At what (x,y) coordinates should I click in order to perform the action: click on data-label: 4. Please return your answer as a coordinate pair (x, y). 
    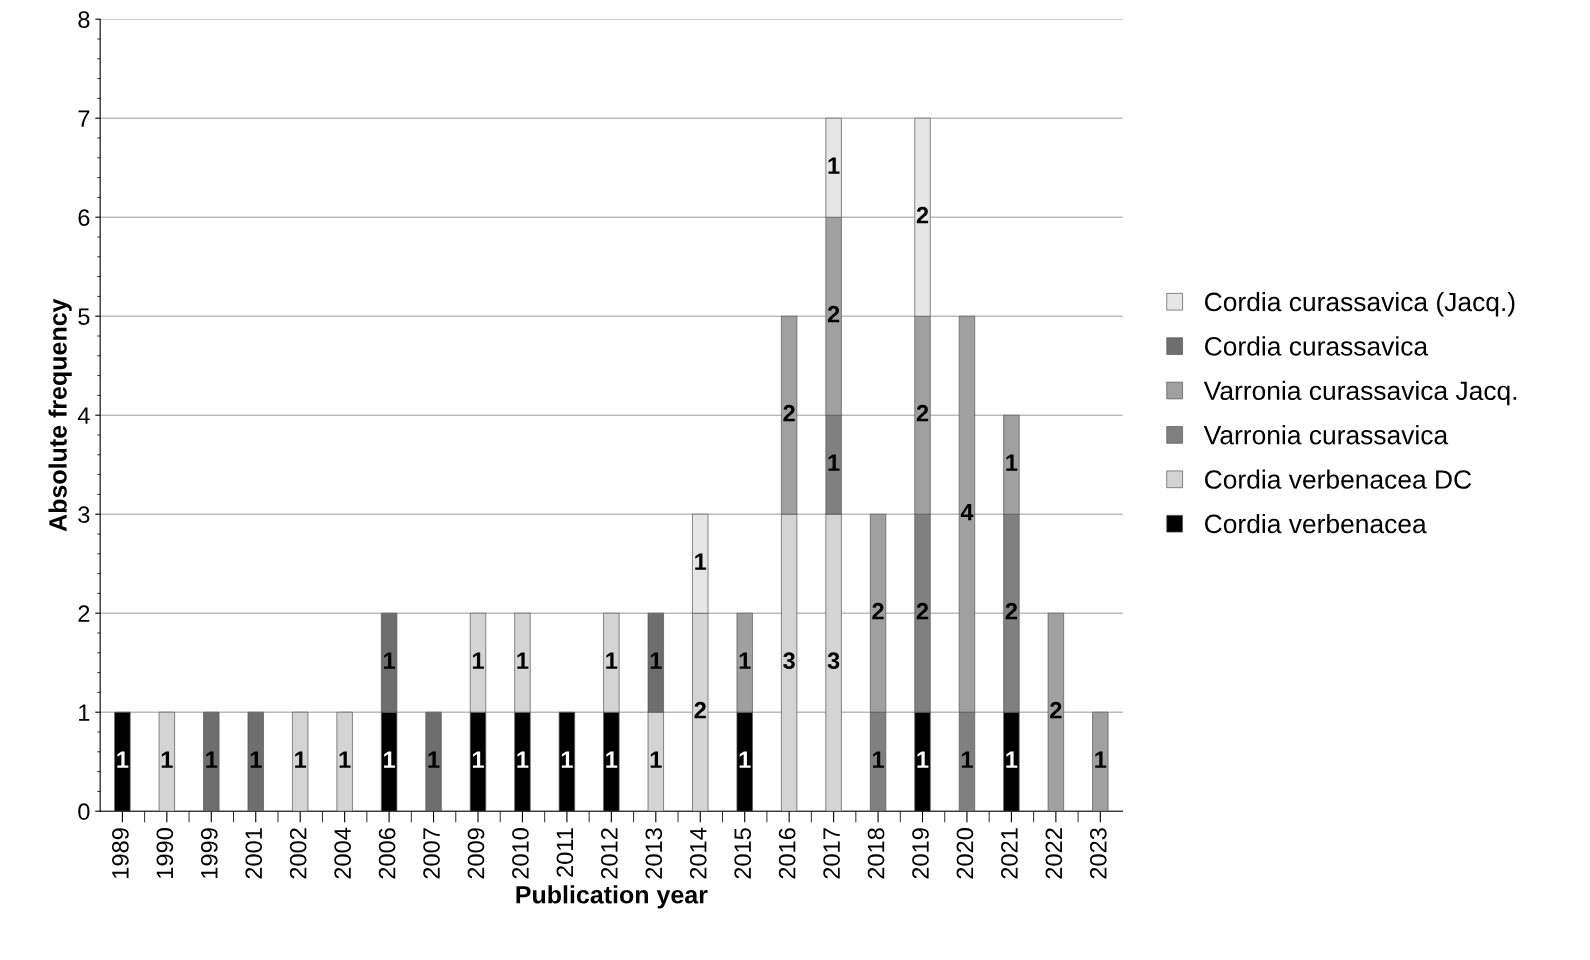
    Looking at the image, I should click on (967, 512).